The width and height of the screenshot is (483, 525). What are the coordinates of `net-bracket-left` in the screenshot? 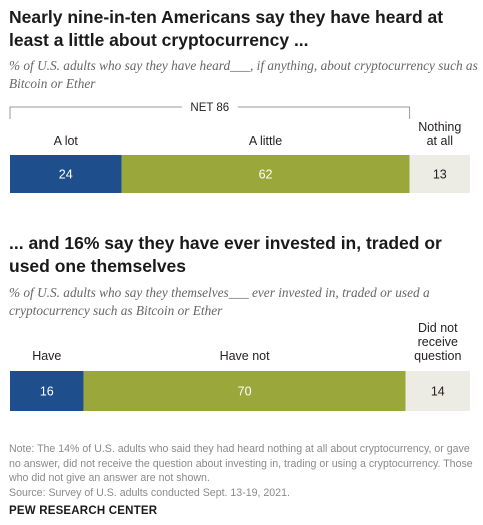 It's located at (95, 112).